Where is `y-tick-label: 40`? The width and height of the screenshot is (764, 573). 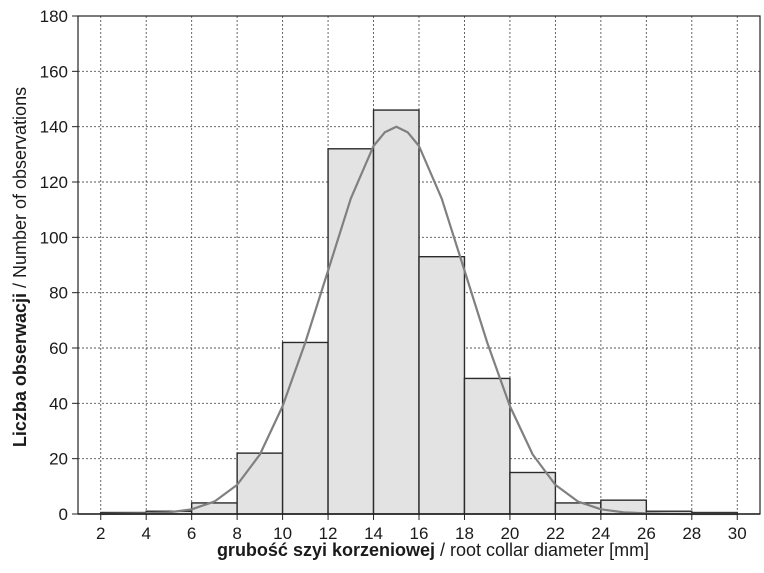 y-tick-label: 40 is located at coordinates (58, 403).